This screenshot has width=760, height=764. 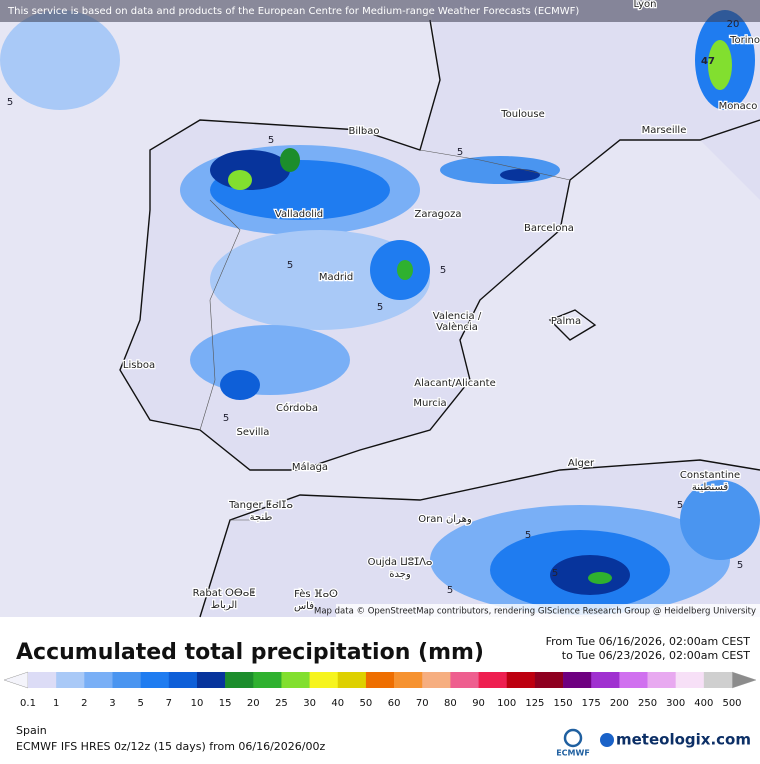 What do you see at coordinates (562, 703) in the screenshot?
I see `legend-level: 150` at bounding box center [562, 703].